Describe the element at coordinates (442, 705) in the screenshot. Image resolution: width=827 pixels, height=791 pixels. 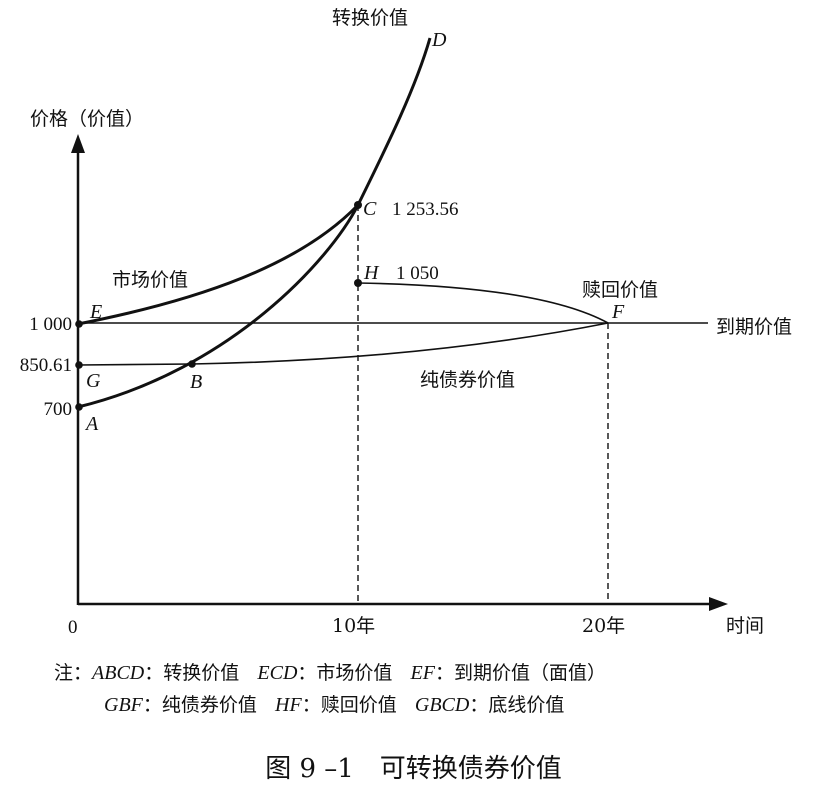
I see `note-key: GBCD` at that location.